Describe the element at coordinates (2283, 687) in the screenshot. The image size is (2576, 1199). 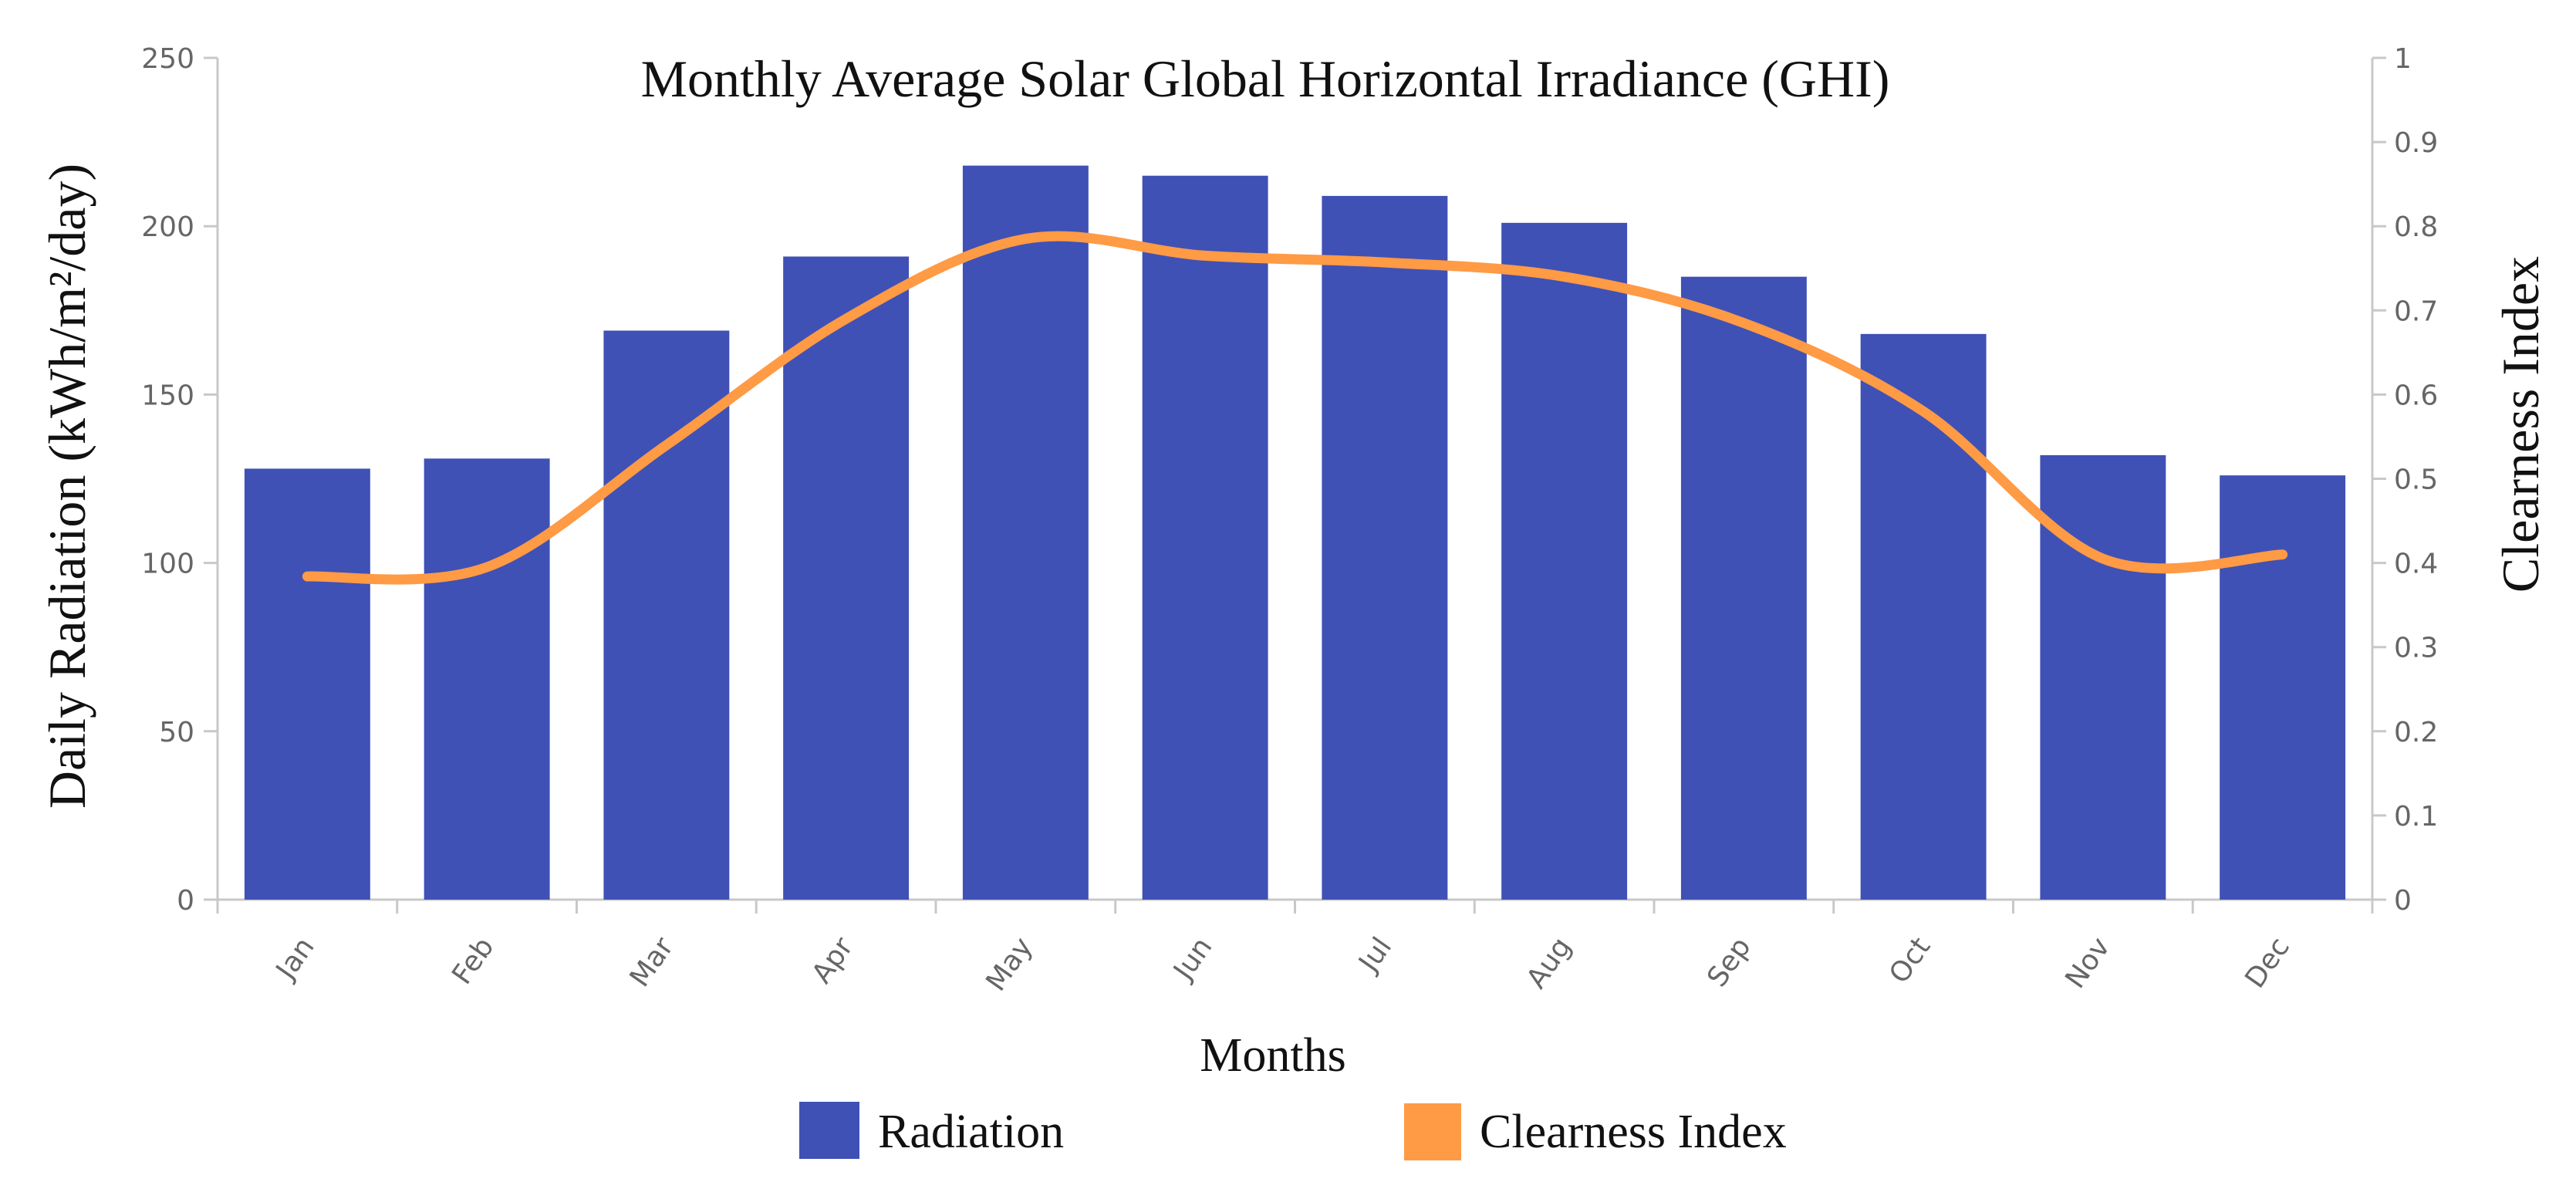
I see `bar-dec` at that location.